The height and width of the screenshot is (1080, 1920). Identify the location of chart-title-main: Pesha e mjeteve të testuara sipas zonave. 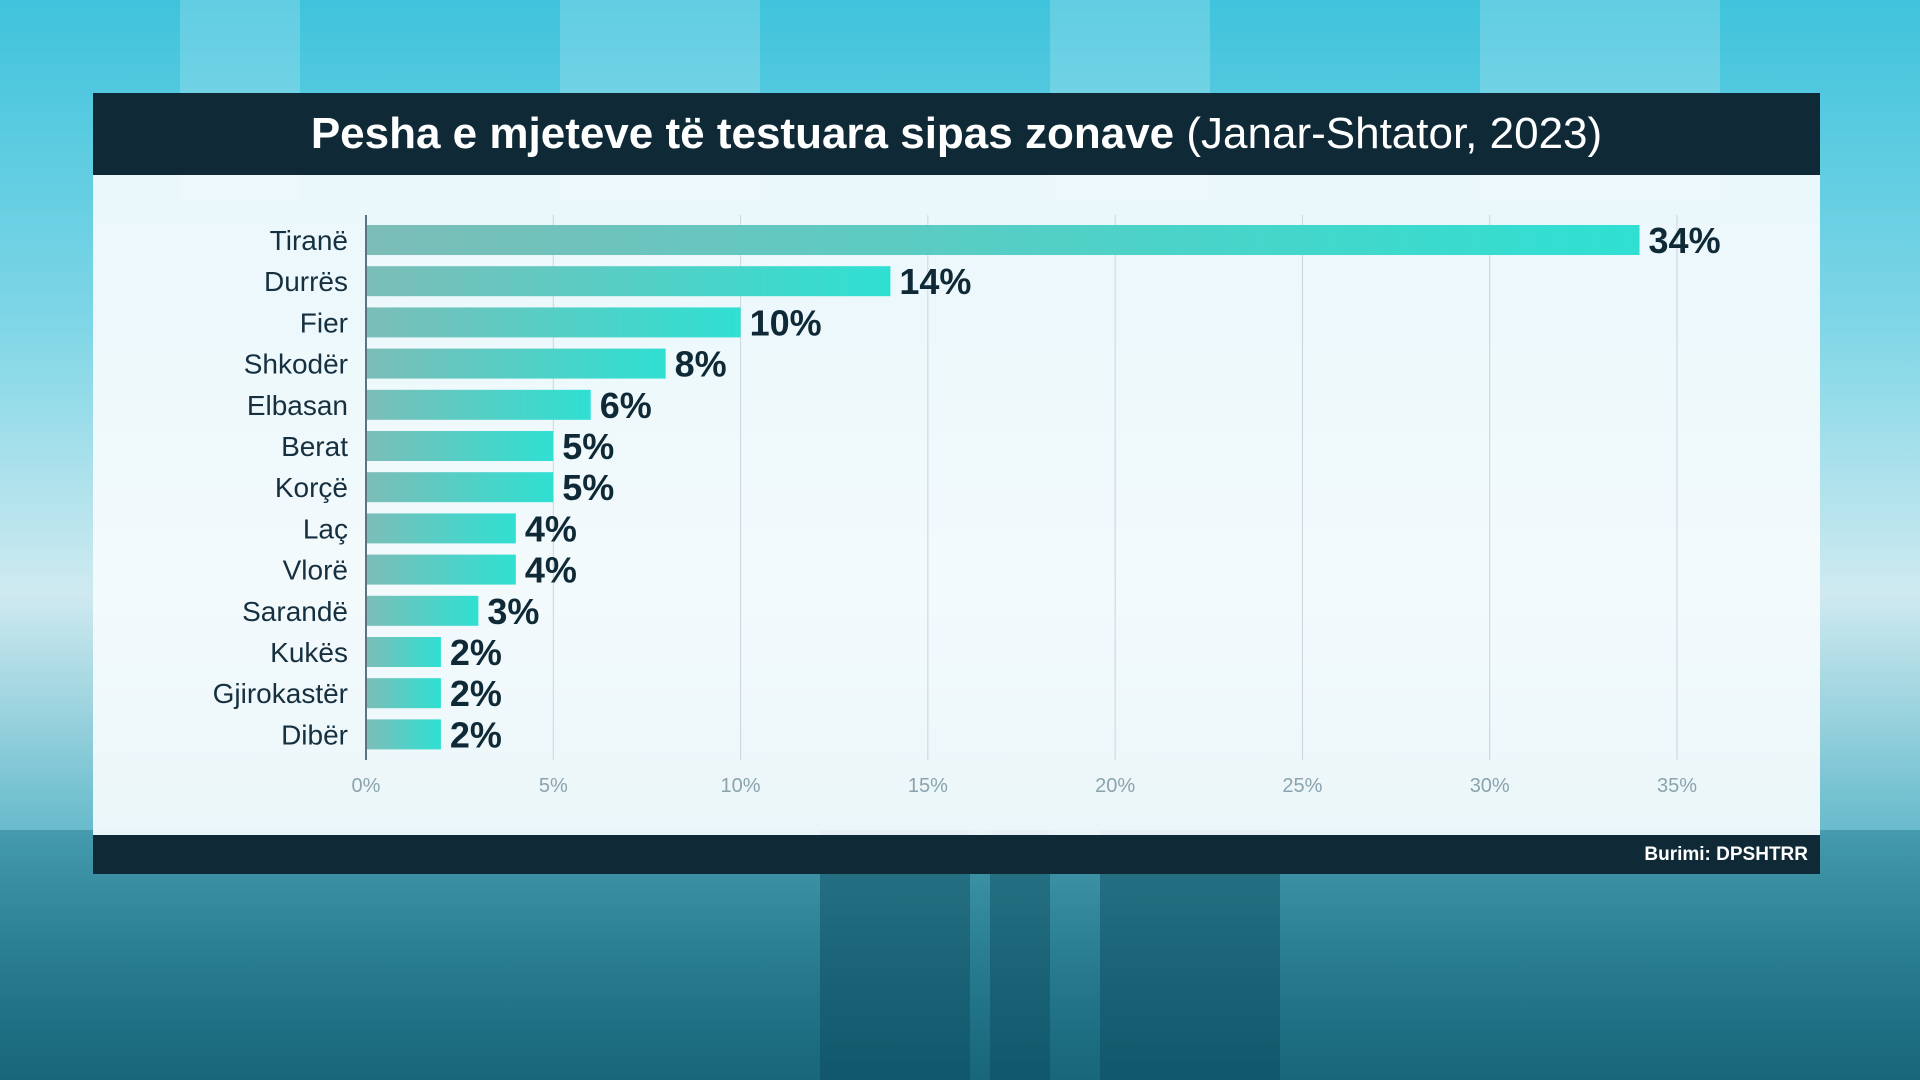
(742, 133).